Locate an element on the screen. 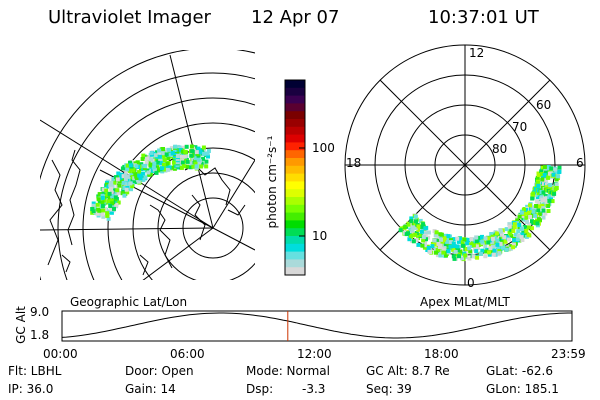 This screenshot has height=400, width=600. altitude-ytick-1-8: 1.8 is located at coordinates (40, 335).